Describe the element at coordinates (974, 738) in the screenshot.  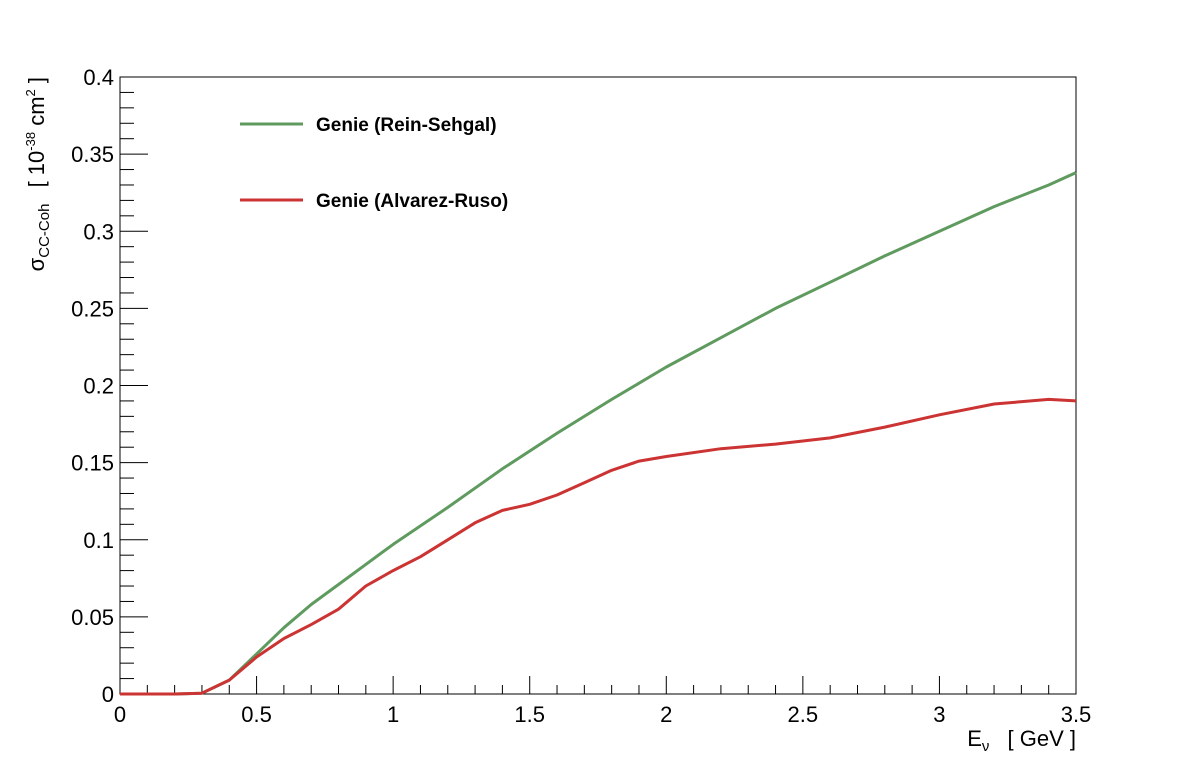
I see `x-axis-base: E` at that location.